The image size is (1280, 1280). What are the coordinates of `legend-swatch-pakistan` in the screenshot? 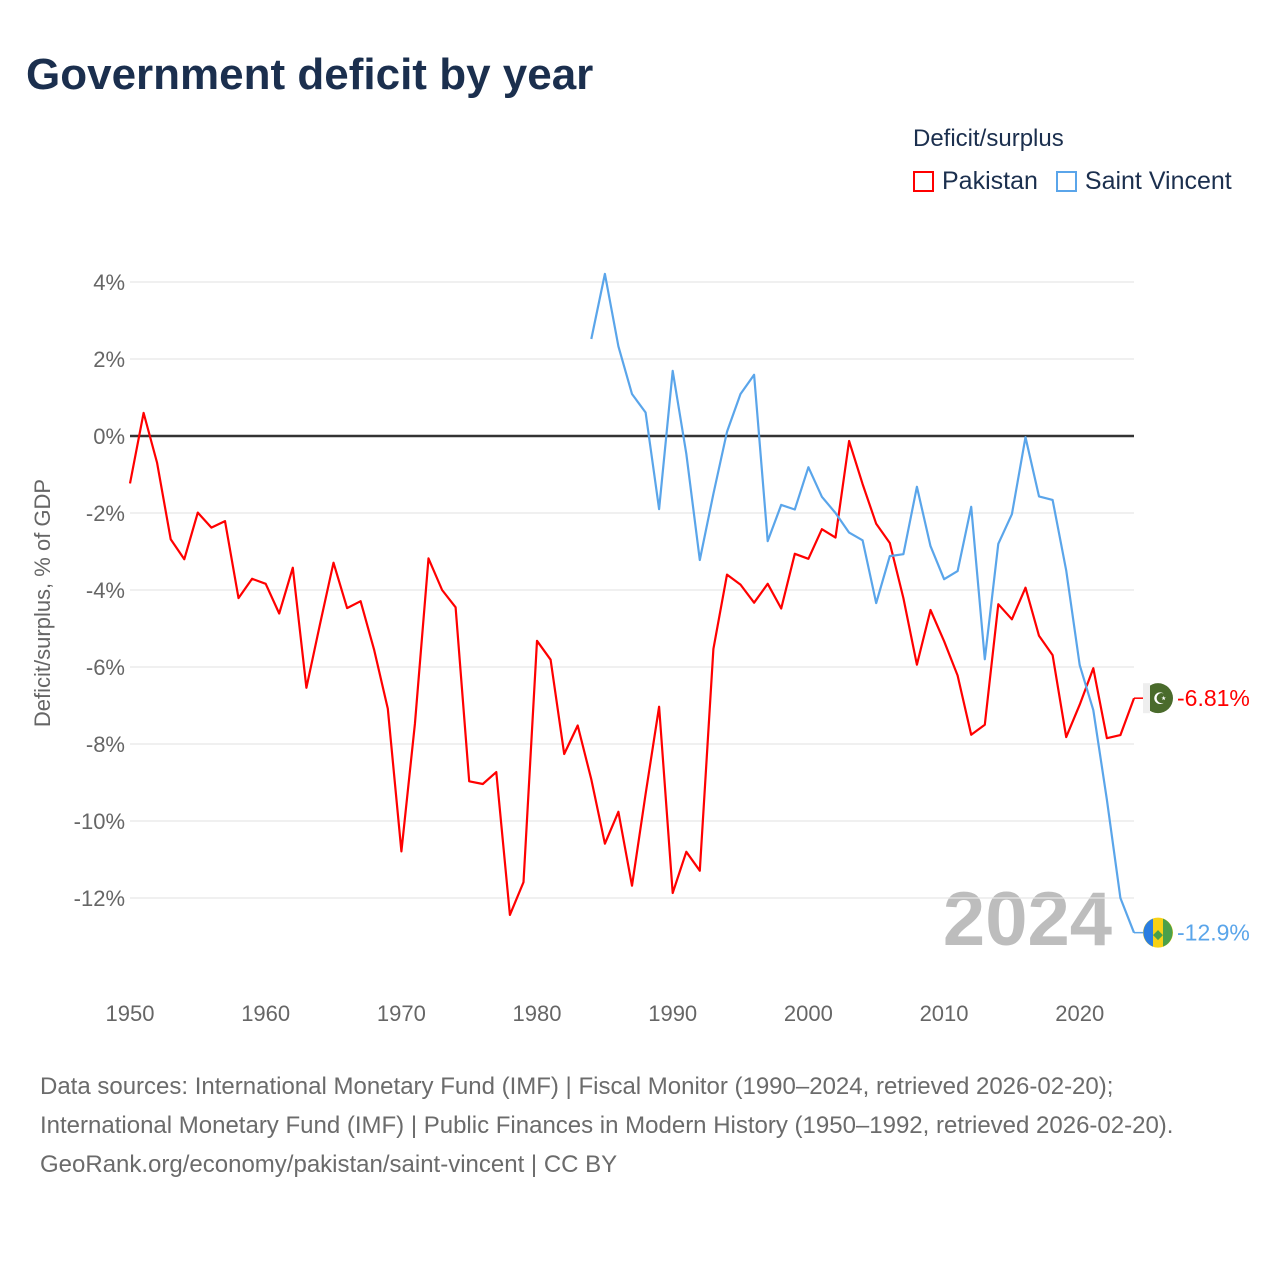 It's located at (923, 181).